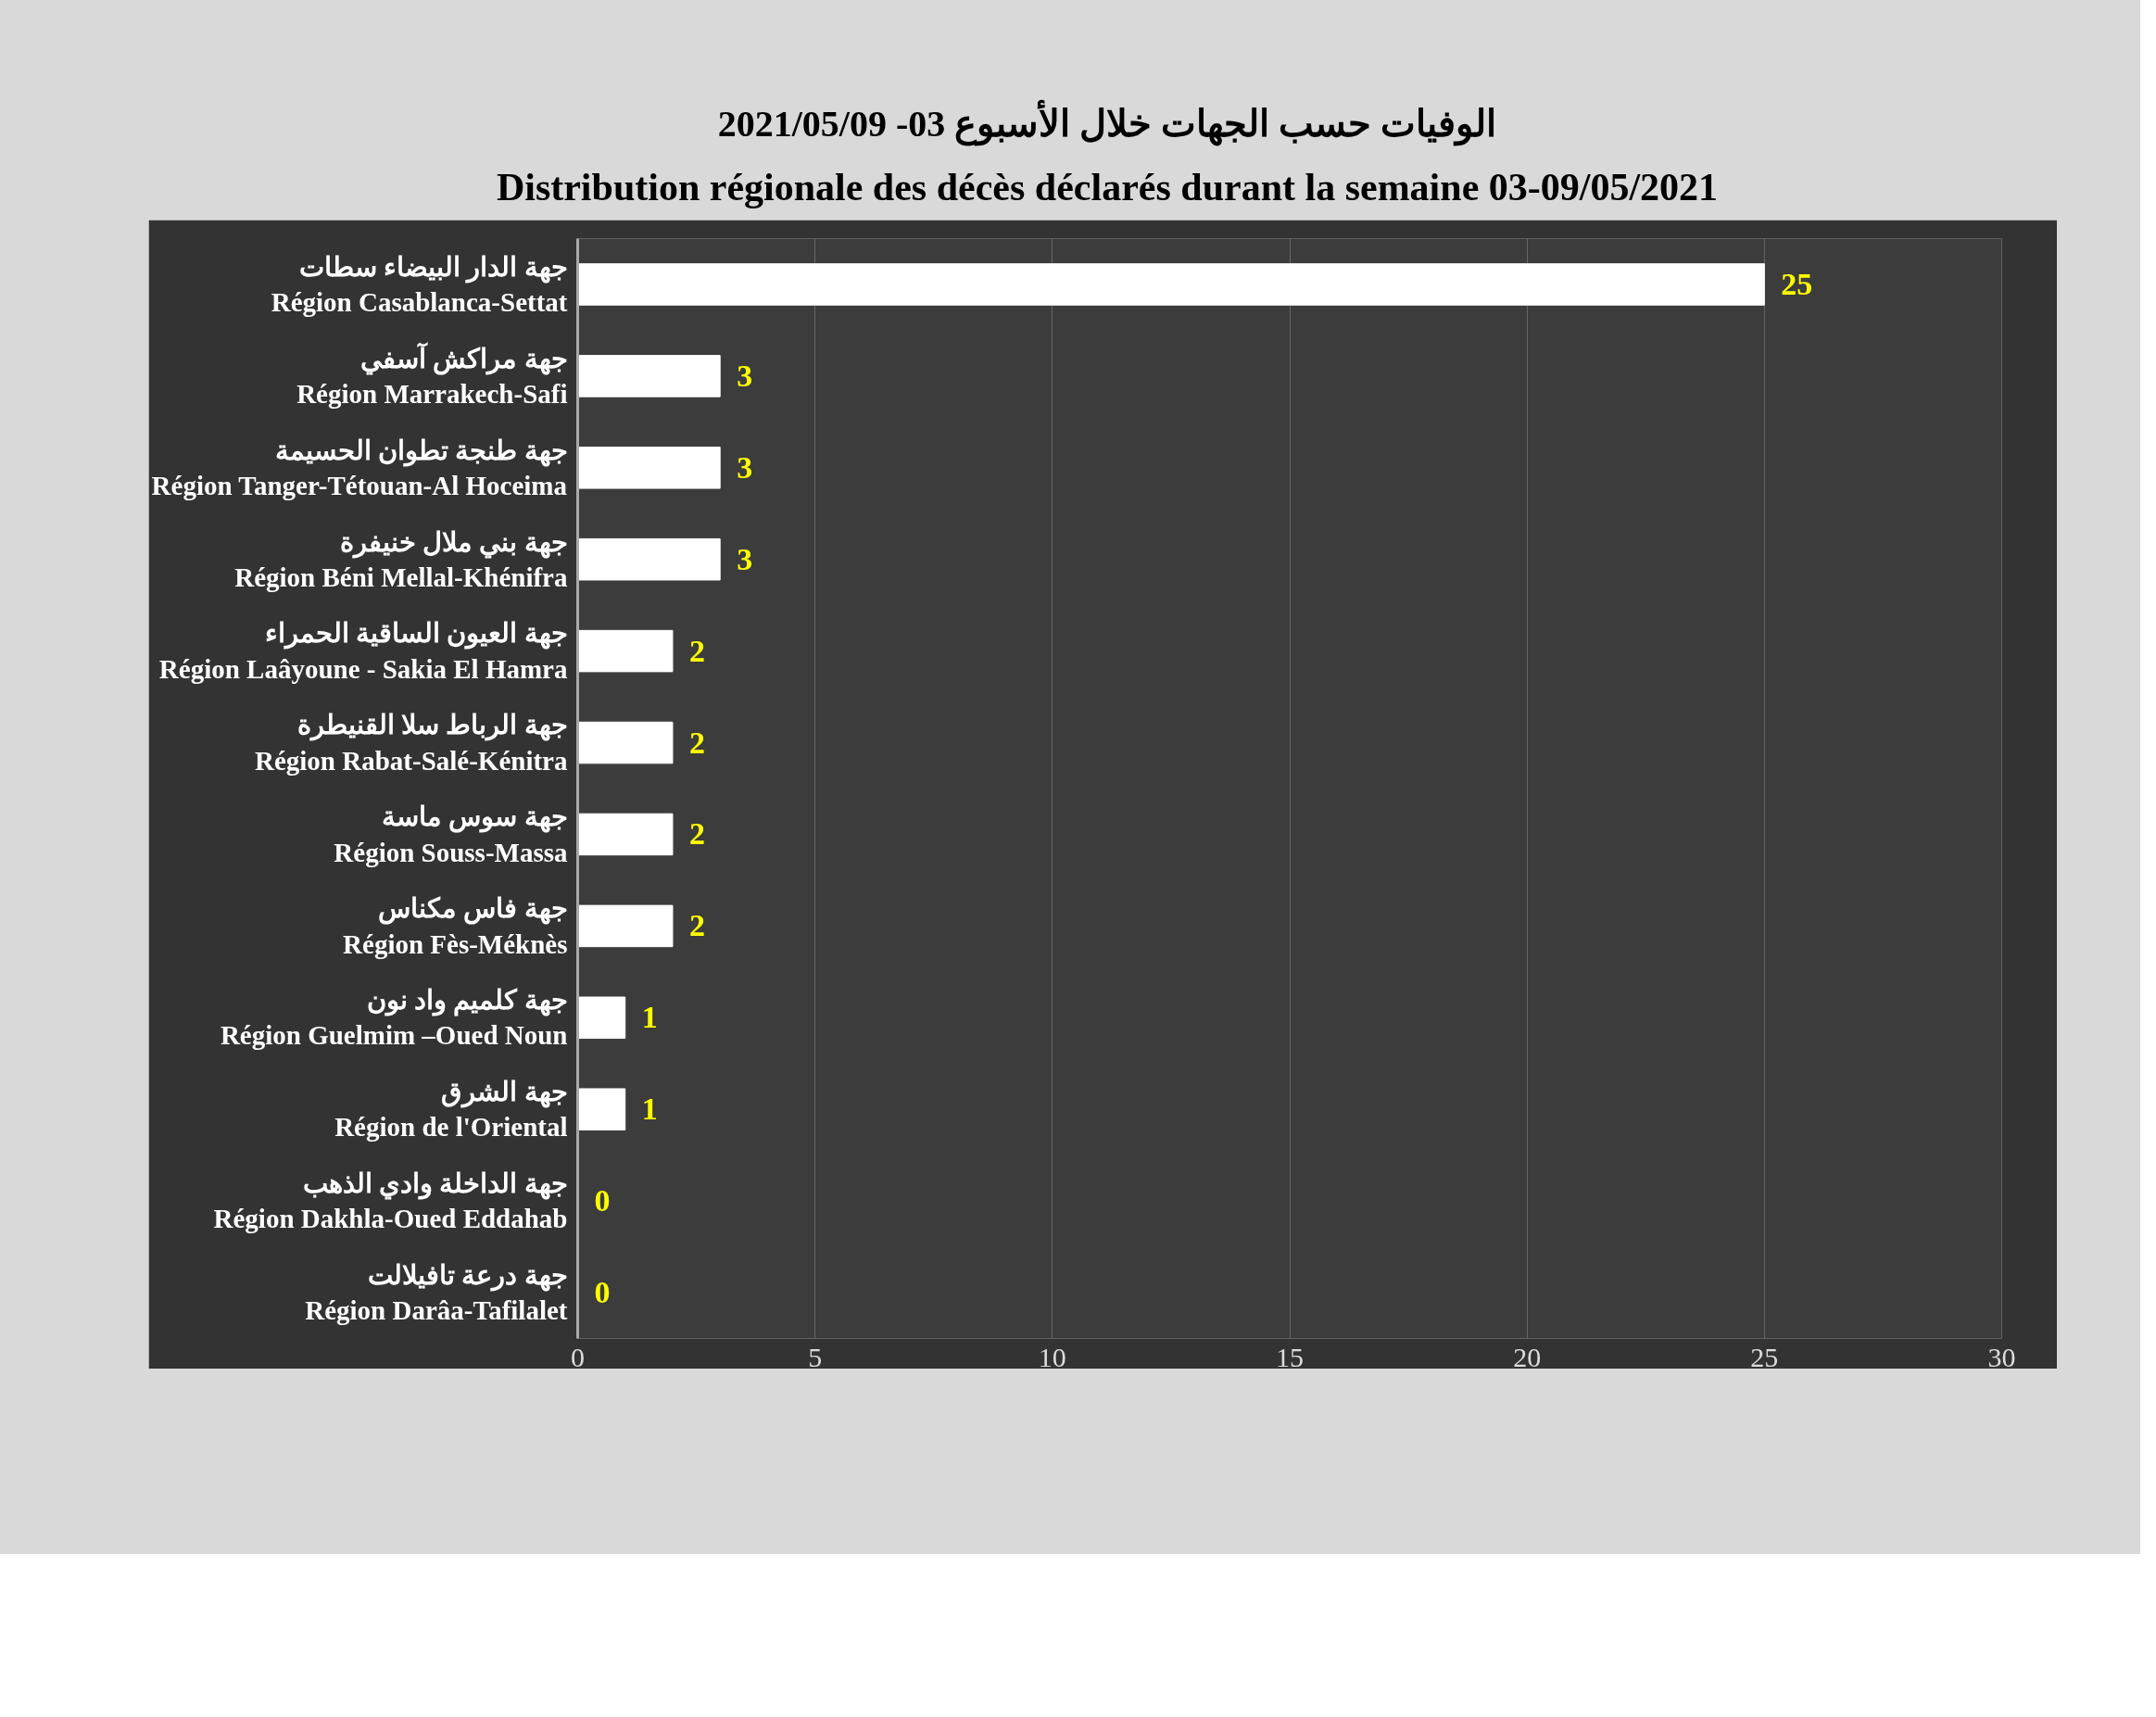  I want to click on x-tick-label: 25, so click(1764, 1357).